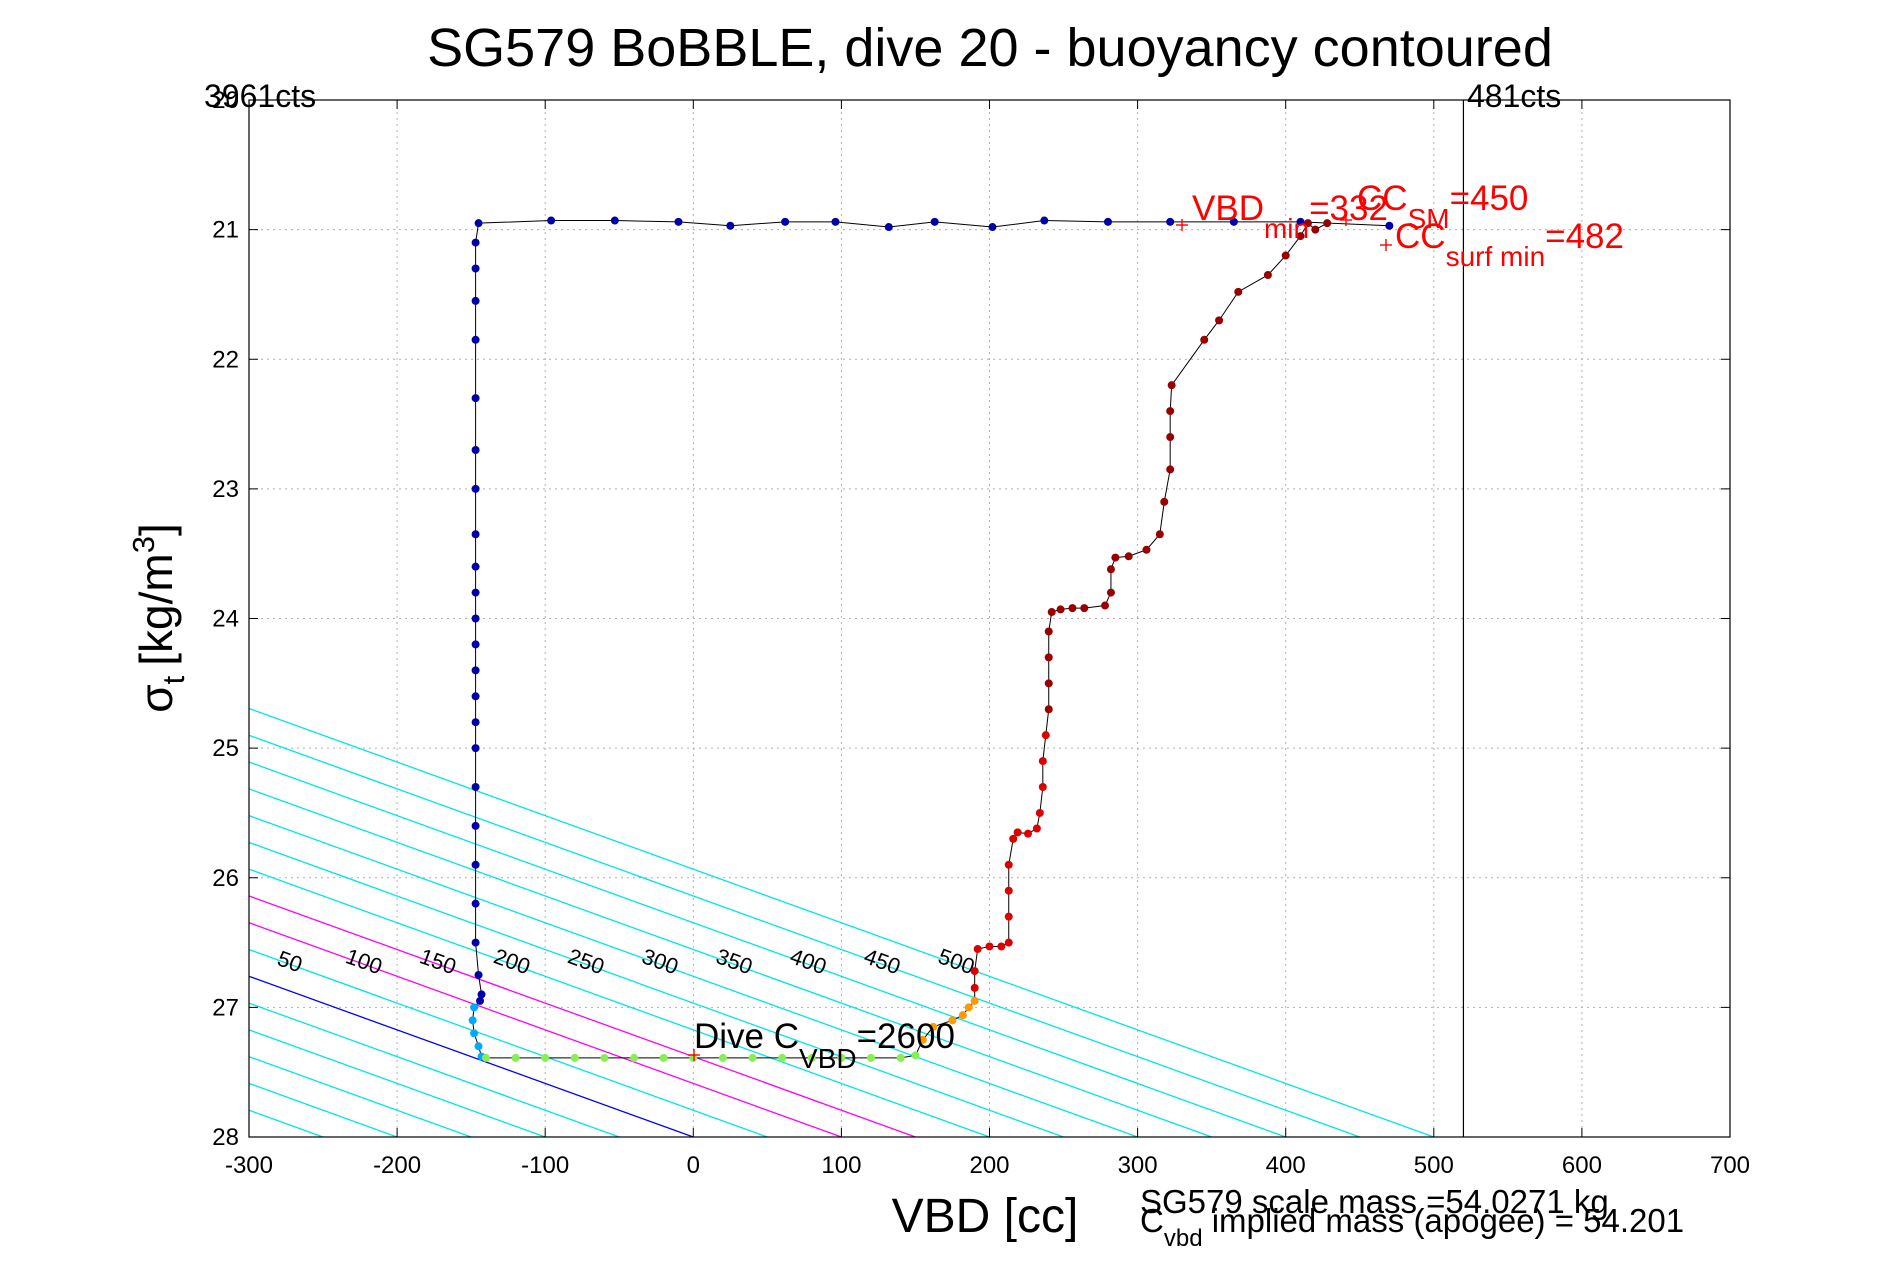 This screenshot has width=1891, height=1262. Describe the element at coordinates (225, 359) in the screenshot. I see `y-tick-label: 22` at that location.